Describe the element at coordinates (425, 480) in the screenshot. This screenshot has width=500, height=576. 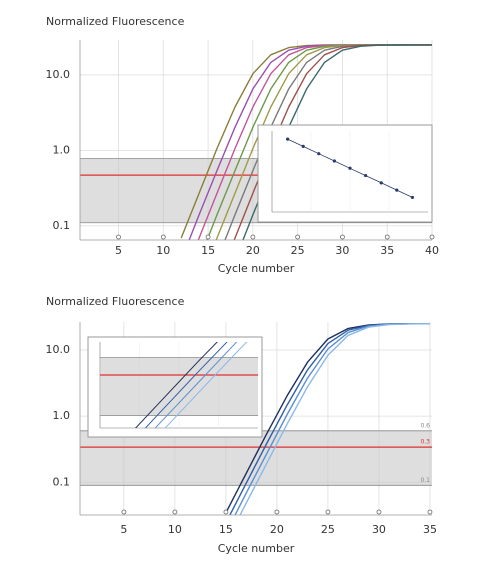
I see `band-label: 0.1` at that location.